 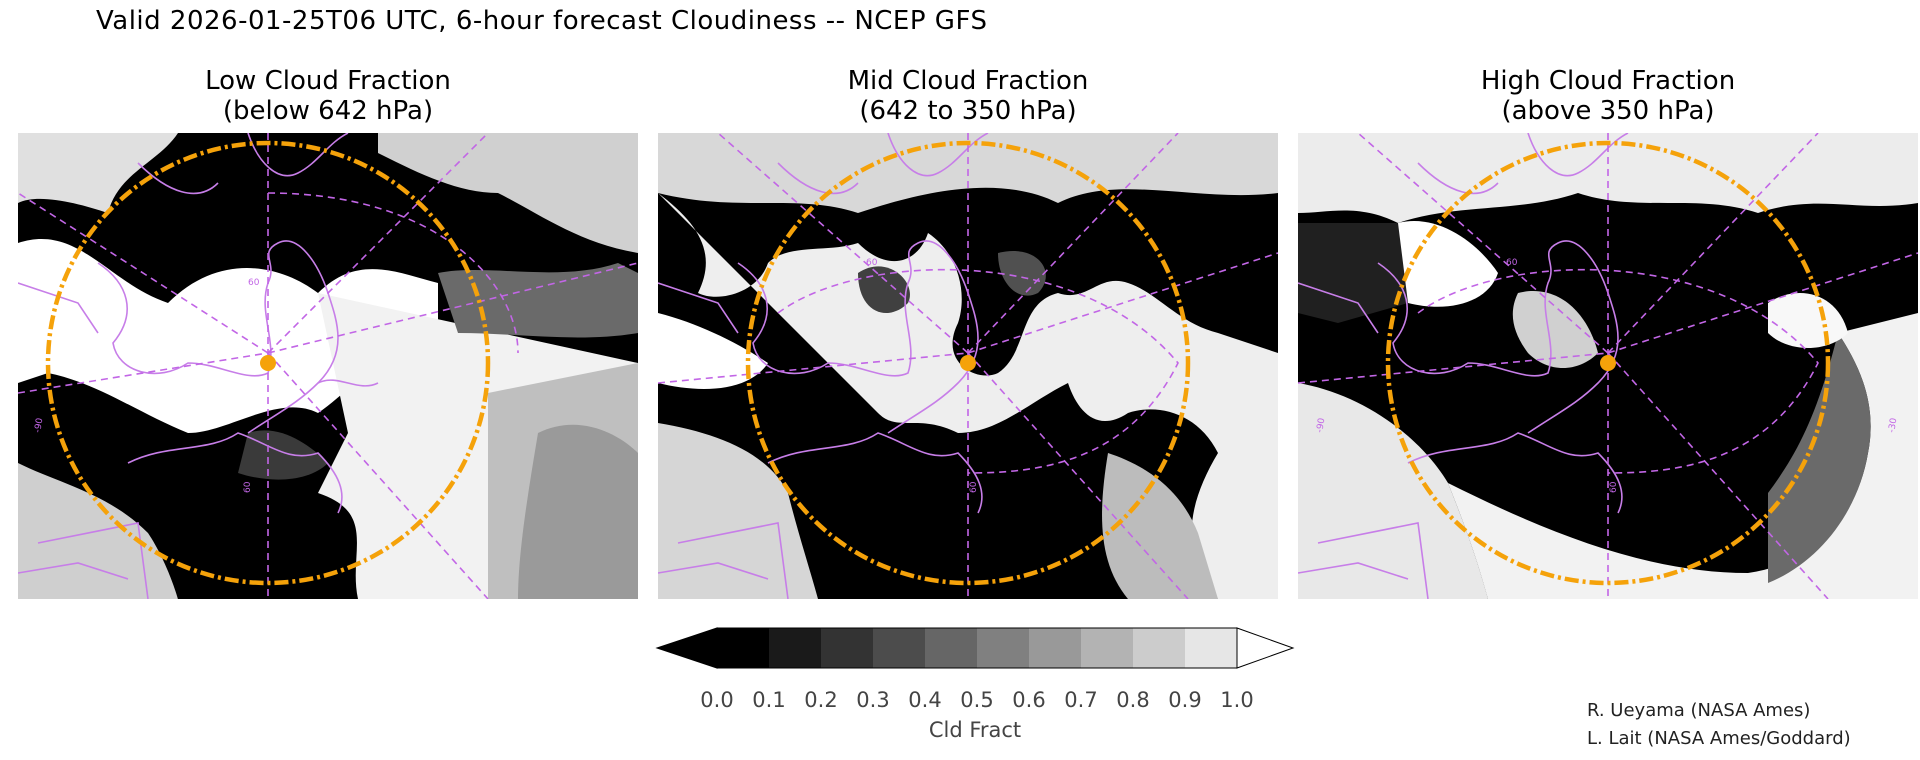 I want to click on panel-title-line2: (below 642 hPa), so click(x=328, y=111).